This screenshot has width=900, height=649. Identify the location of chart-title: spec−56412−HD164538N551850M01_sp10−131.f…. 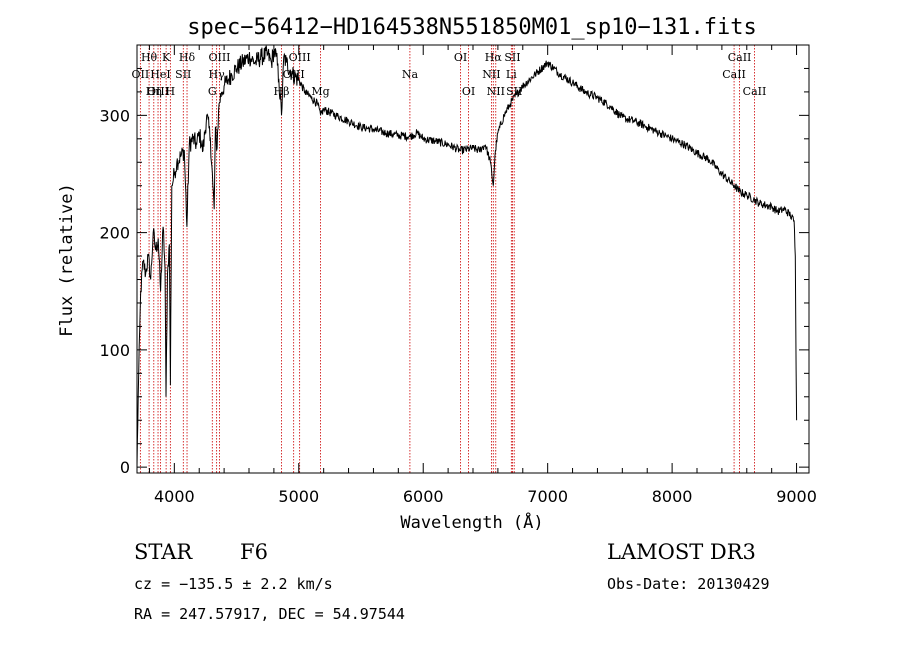
(472, 27).